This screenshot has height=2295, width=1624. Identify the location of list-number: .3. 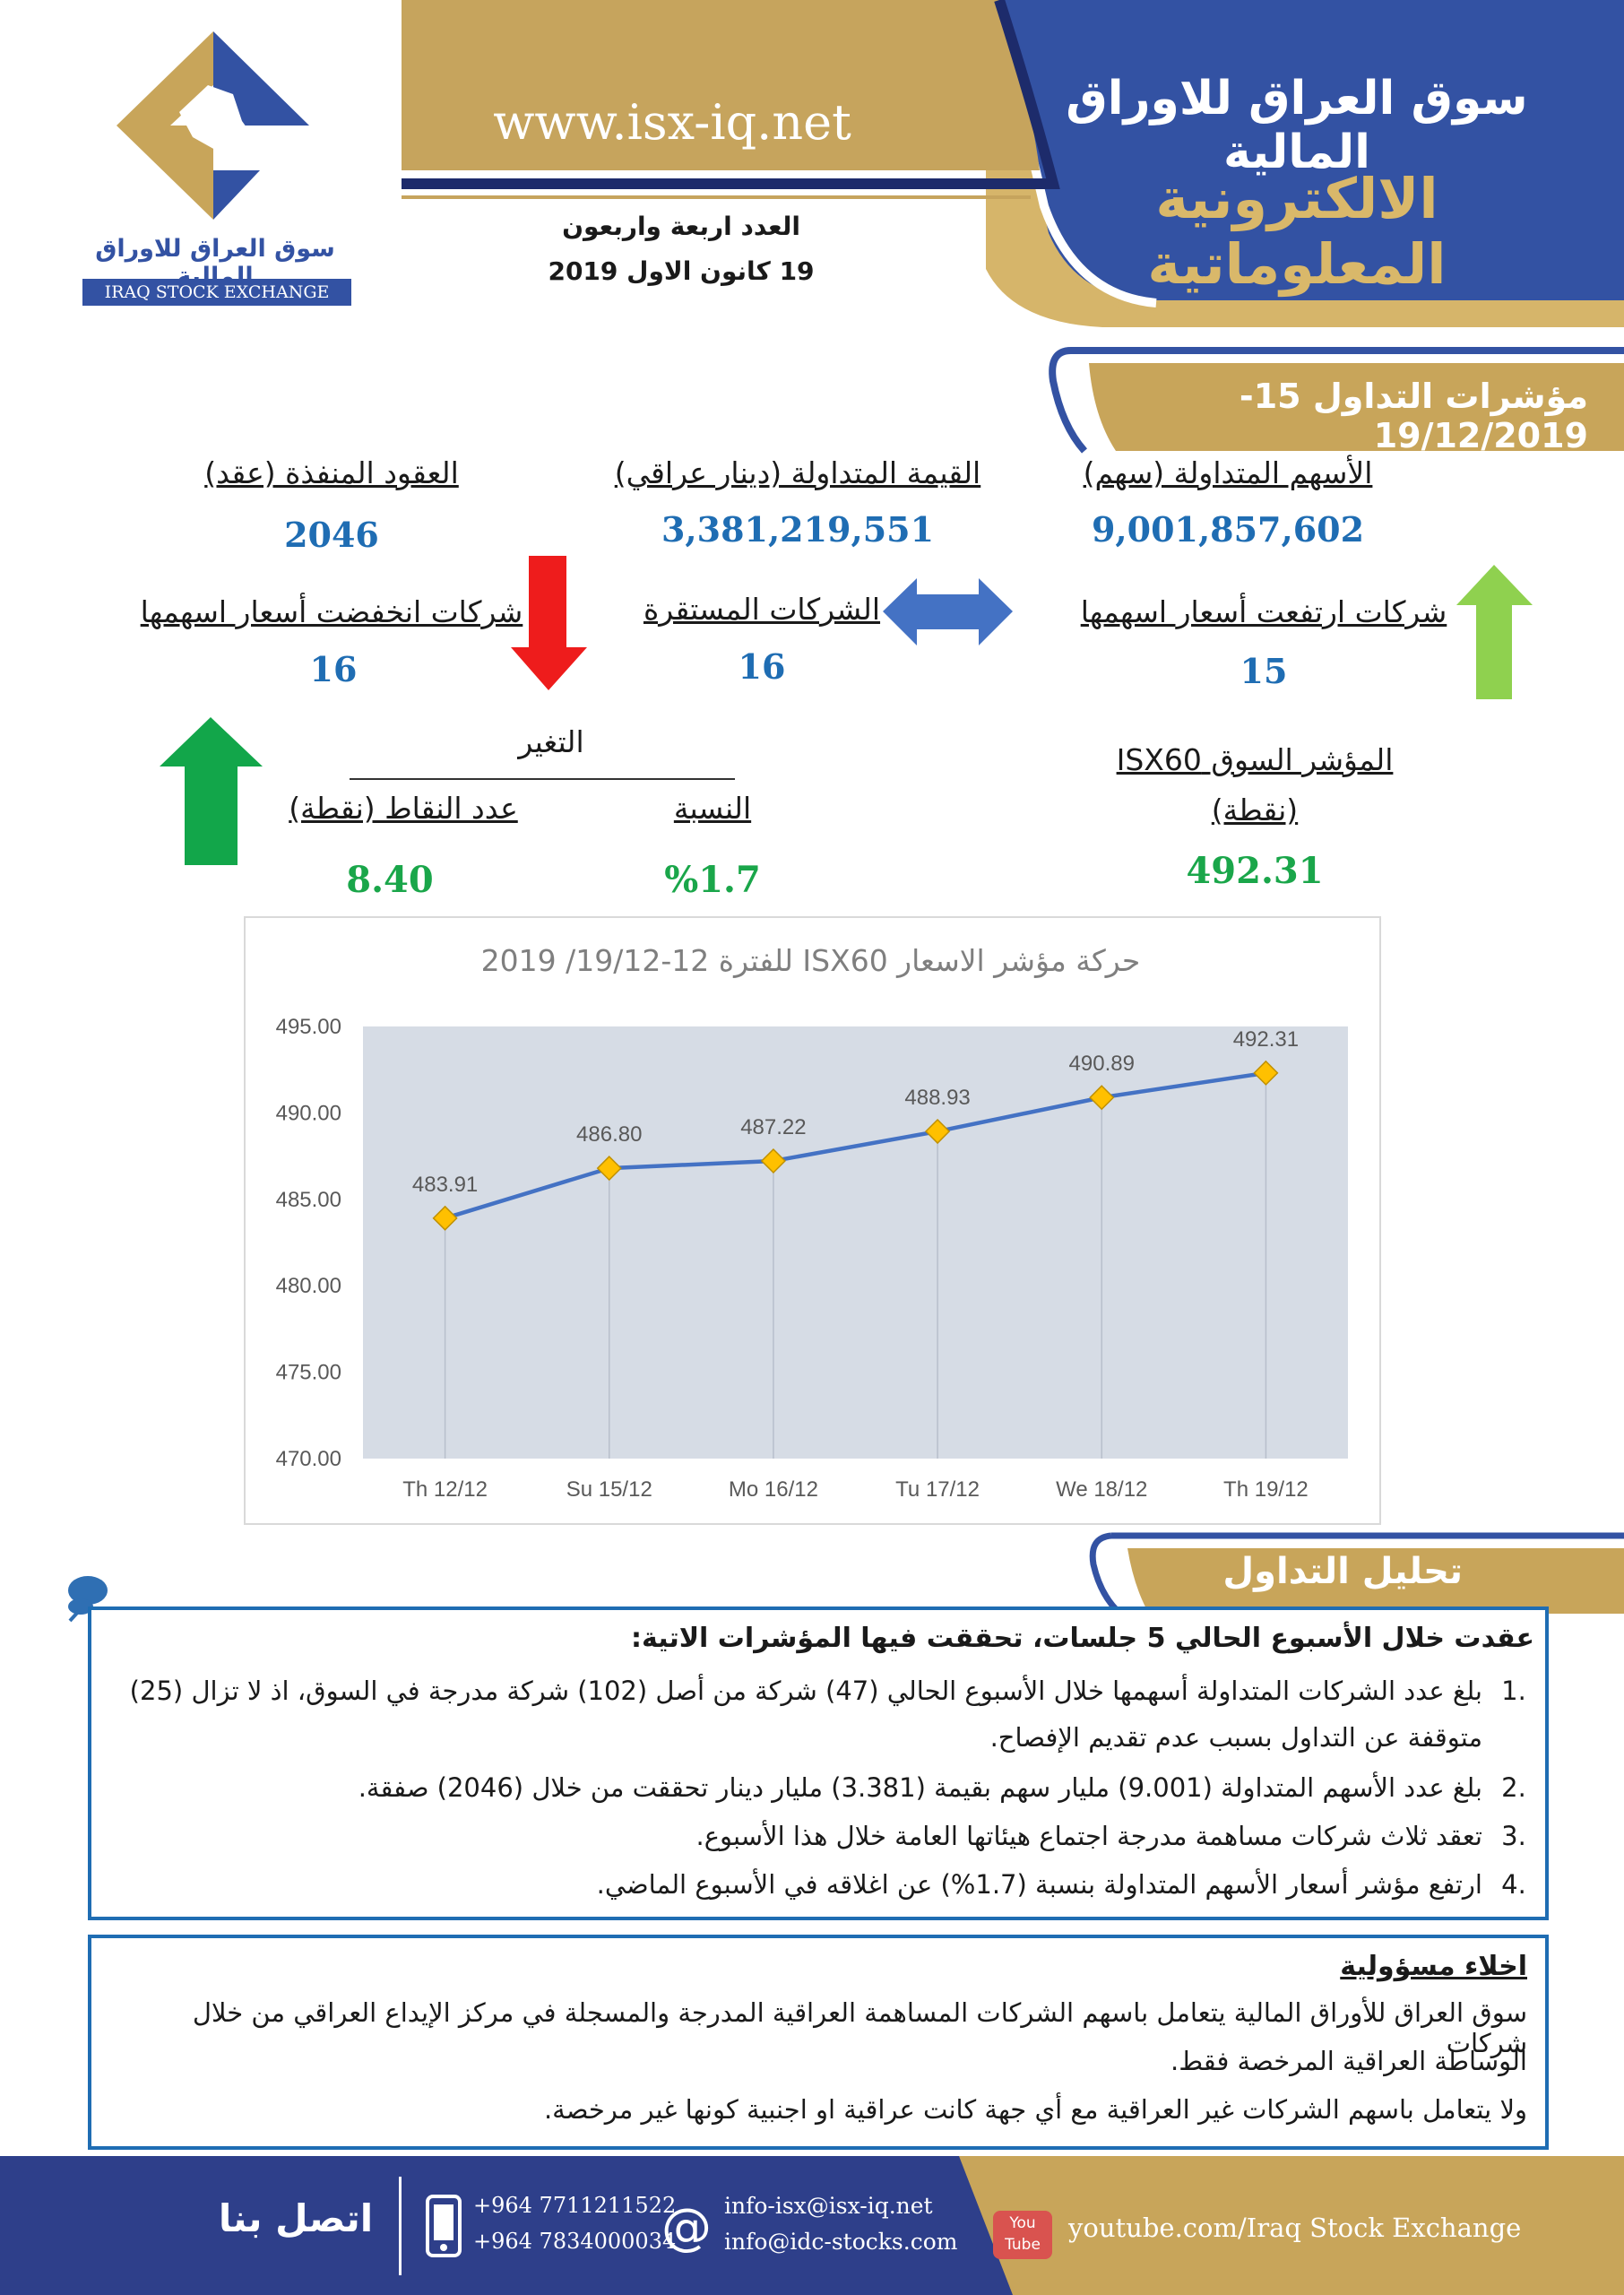
(1513, 1836).